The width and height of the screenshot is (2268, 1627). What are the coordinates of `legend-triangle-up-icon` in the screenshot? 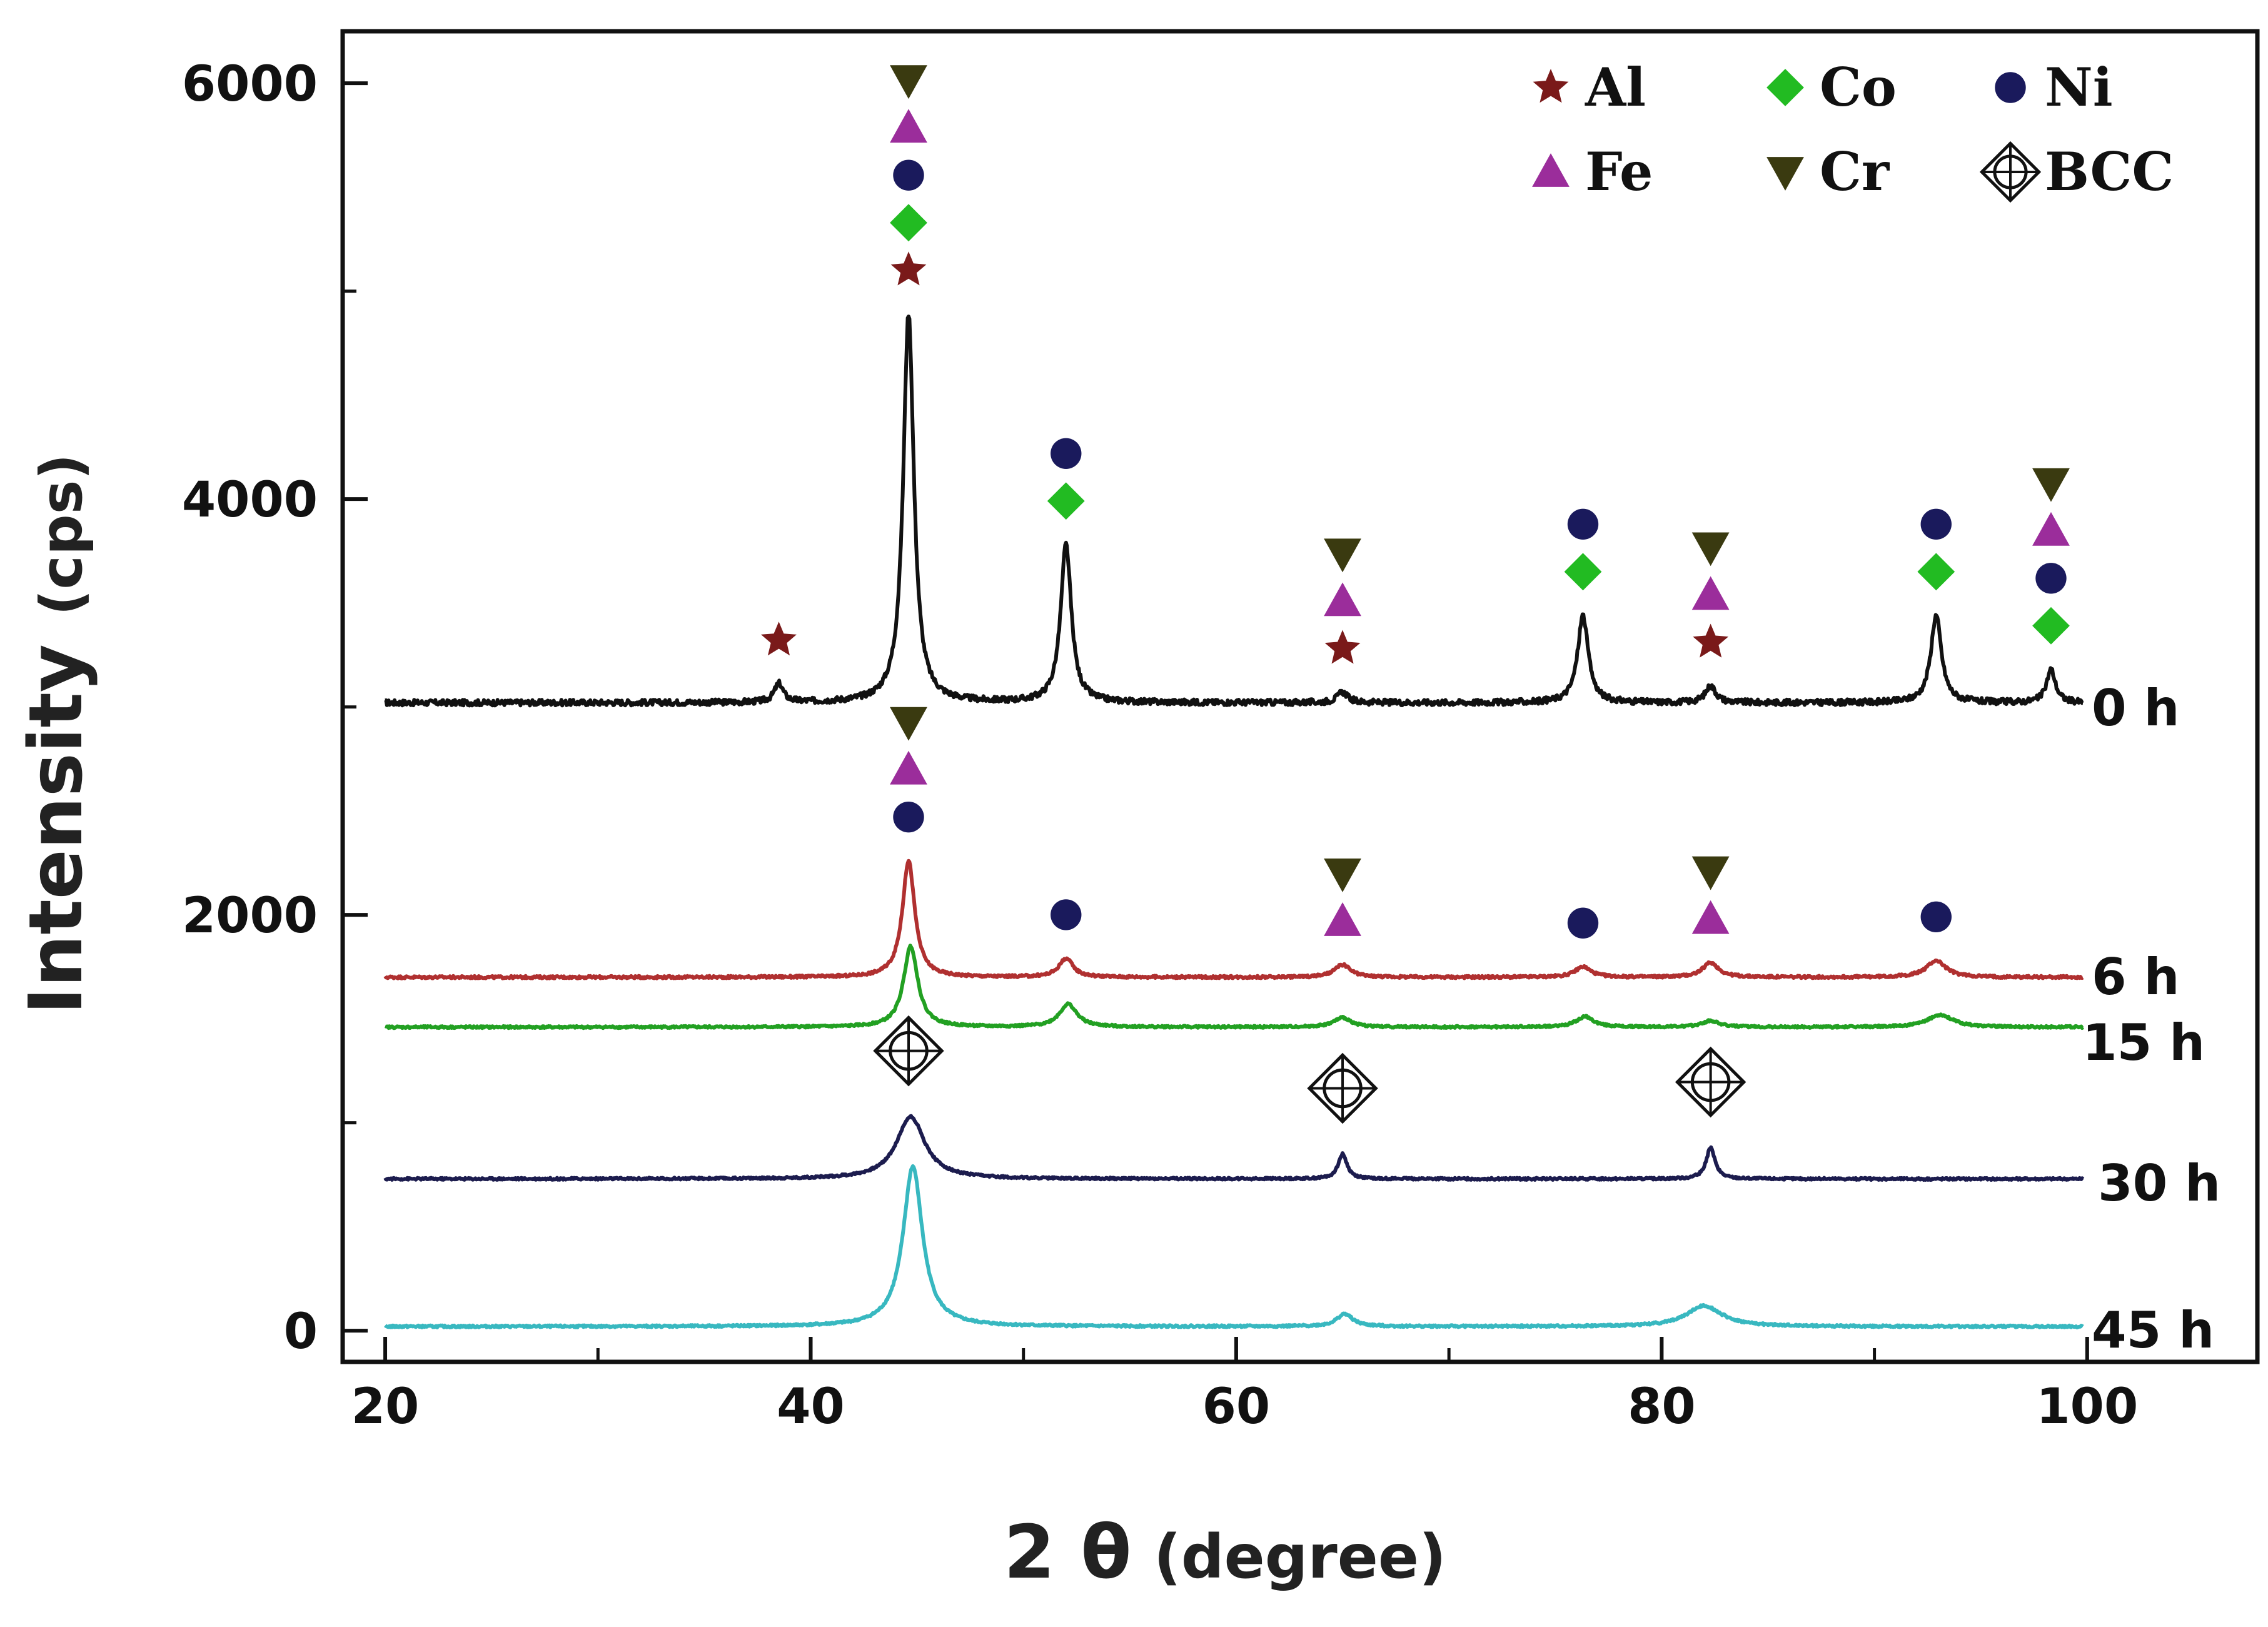 It's located at (1551, 170).